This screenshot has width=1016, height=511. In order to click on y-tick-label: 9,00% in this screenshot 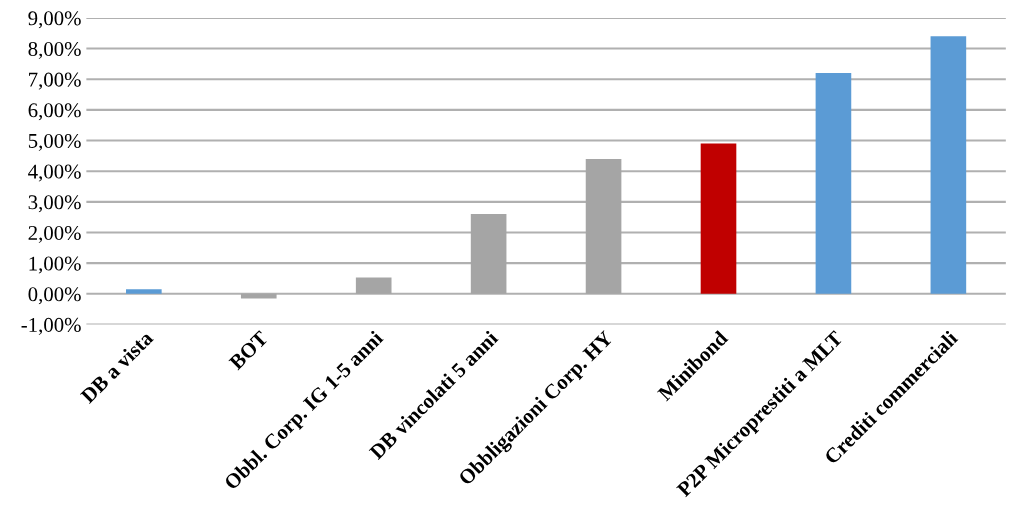, I will do `click(54, 20)`.